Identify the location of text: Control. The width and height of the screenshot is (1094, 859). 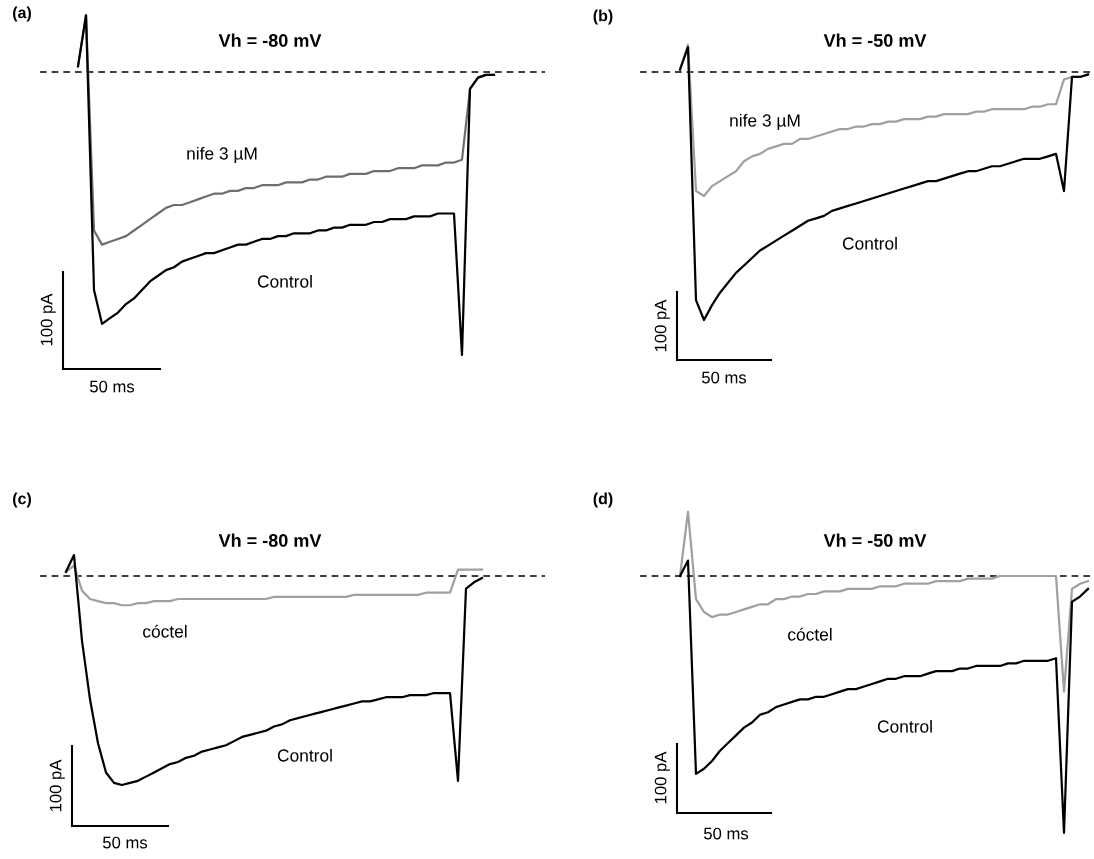
(904, 726).